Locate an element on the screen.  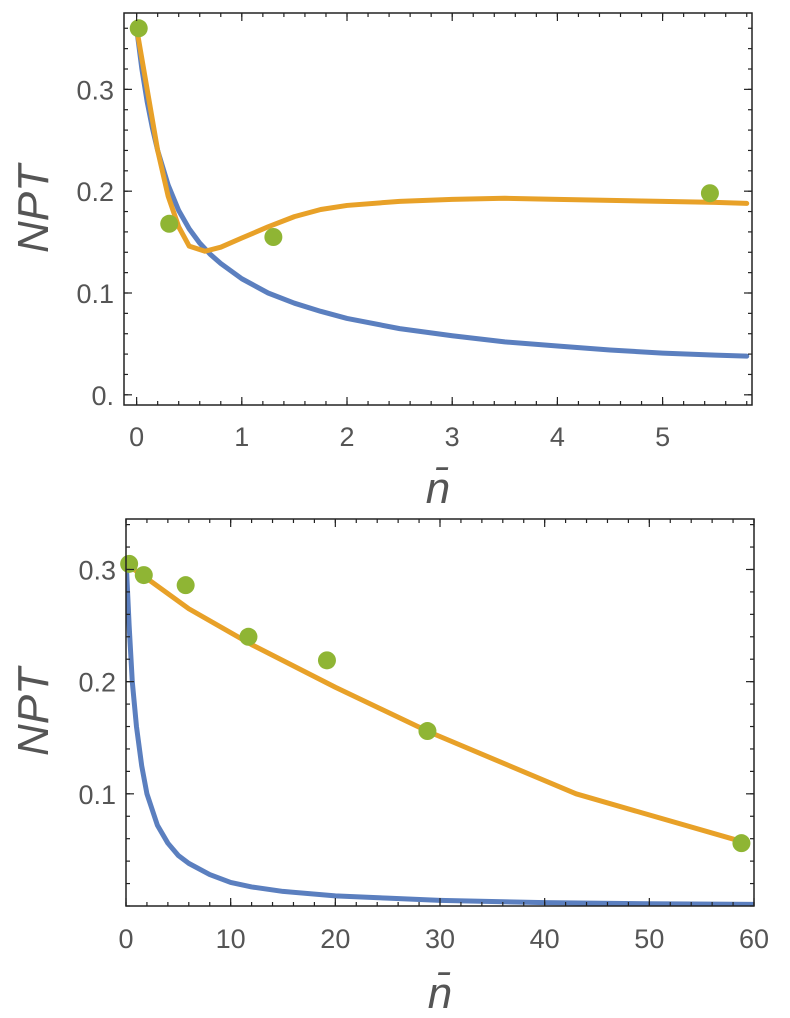
y-tick-label: 0. is located at coordinates (102, 396).